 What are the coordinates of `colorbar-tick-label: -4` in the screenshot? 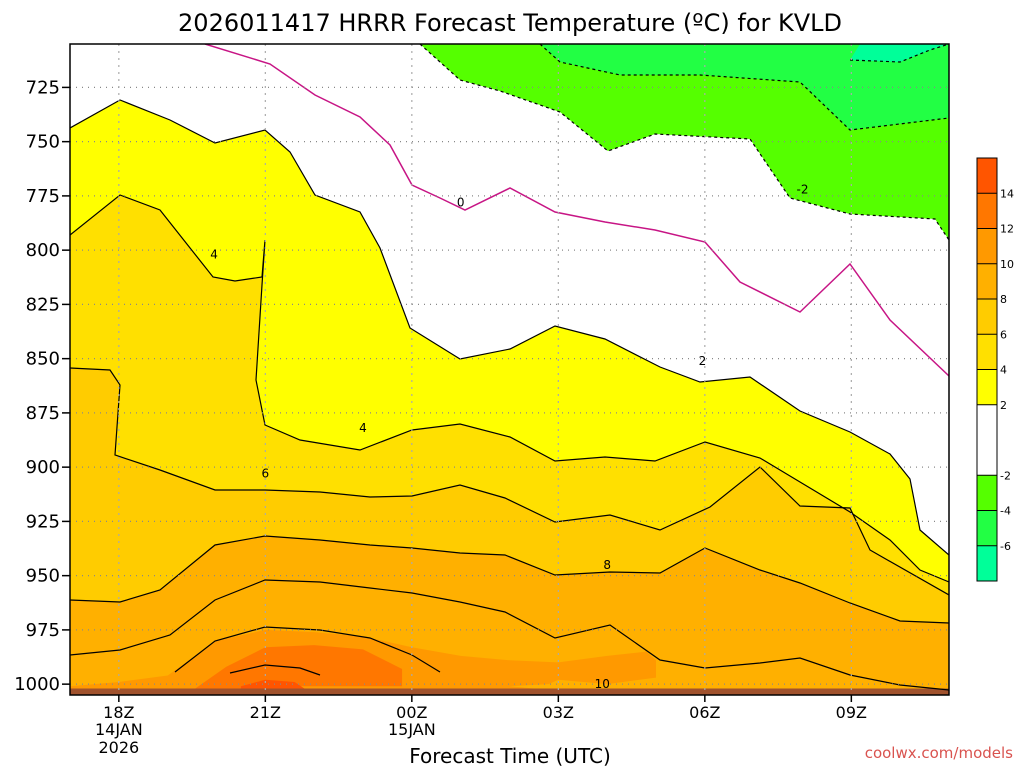 It's located at (1005, 511).